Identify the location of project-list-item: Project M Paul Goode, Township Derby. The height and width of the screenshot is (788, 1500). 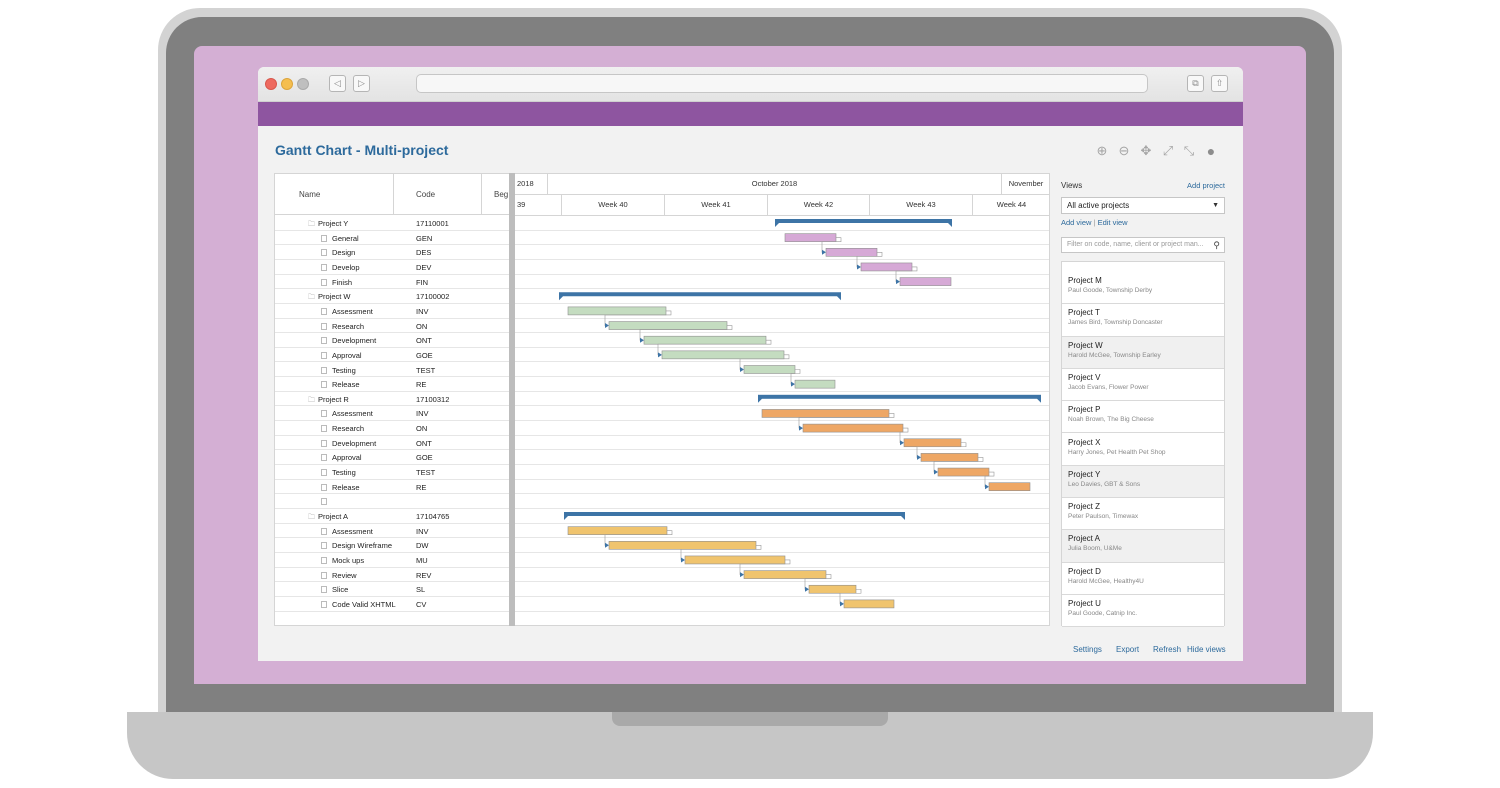
(1143, 288).